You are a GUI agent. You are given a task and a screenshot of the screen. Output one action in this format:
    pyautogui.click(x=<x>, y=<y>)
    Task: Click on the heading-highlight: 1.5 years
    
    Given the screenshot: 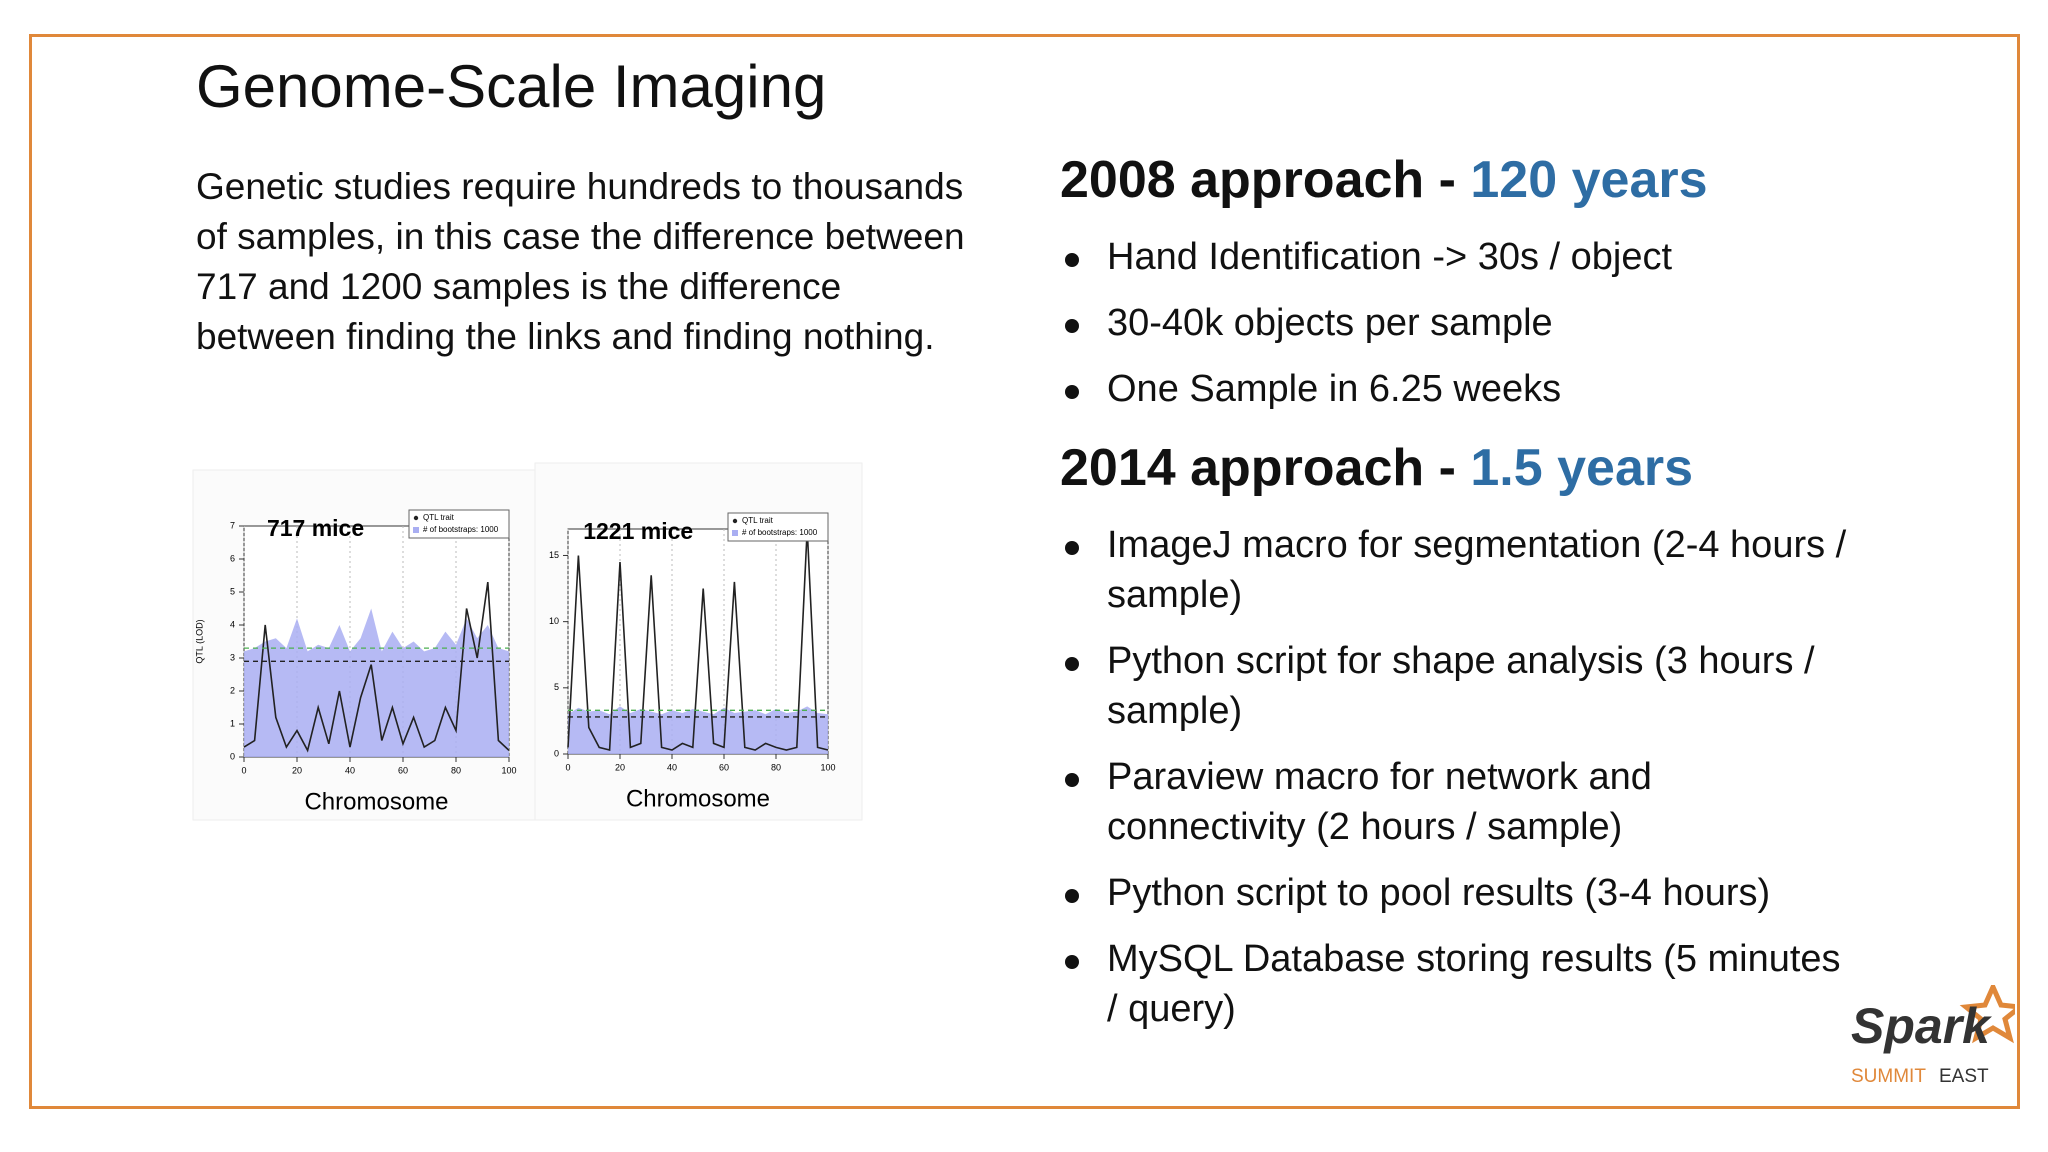 What is the action you would take?
    pyautogui.click(x=1582, y=468)
    